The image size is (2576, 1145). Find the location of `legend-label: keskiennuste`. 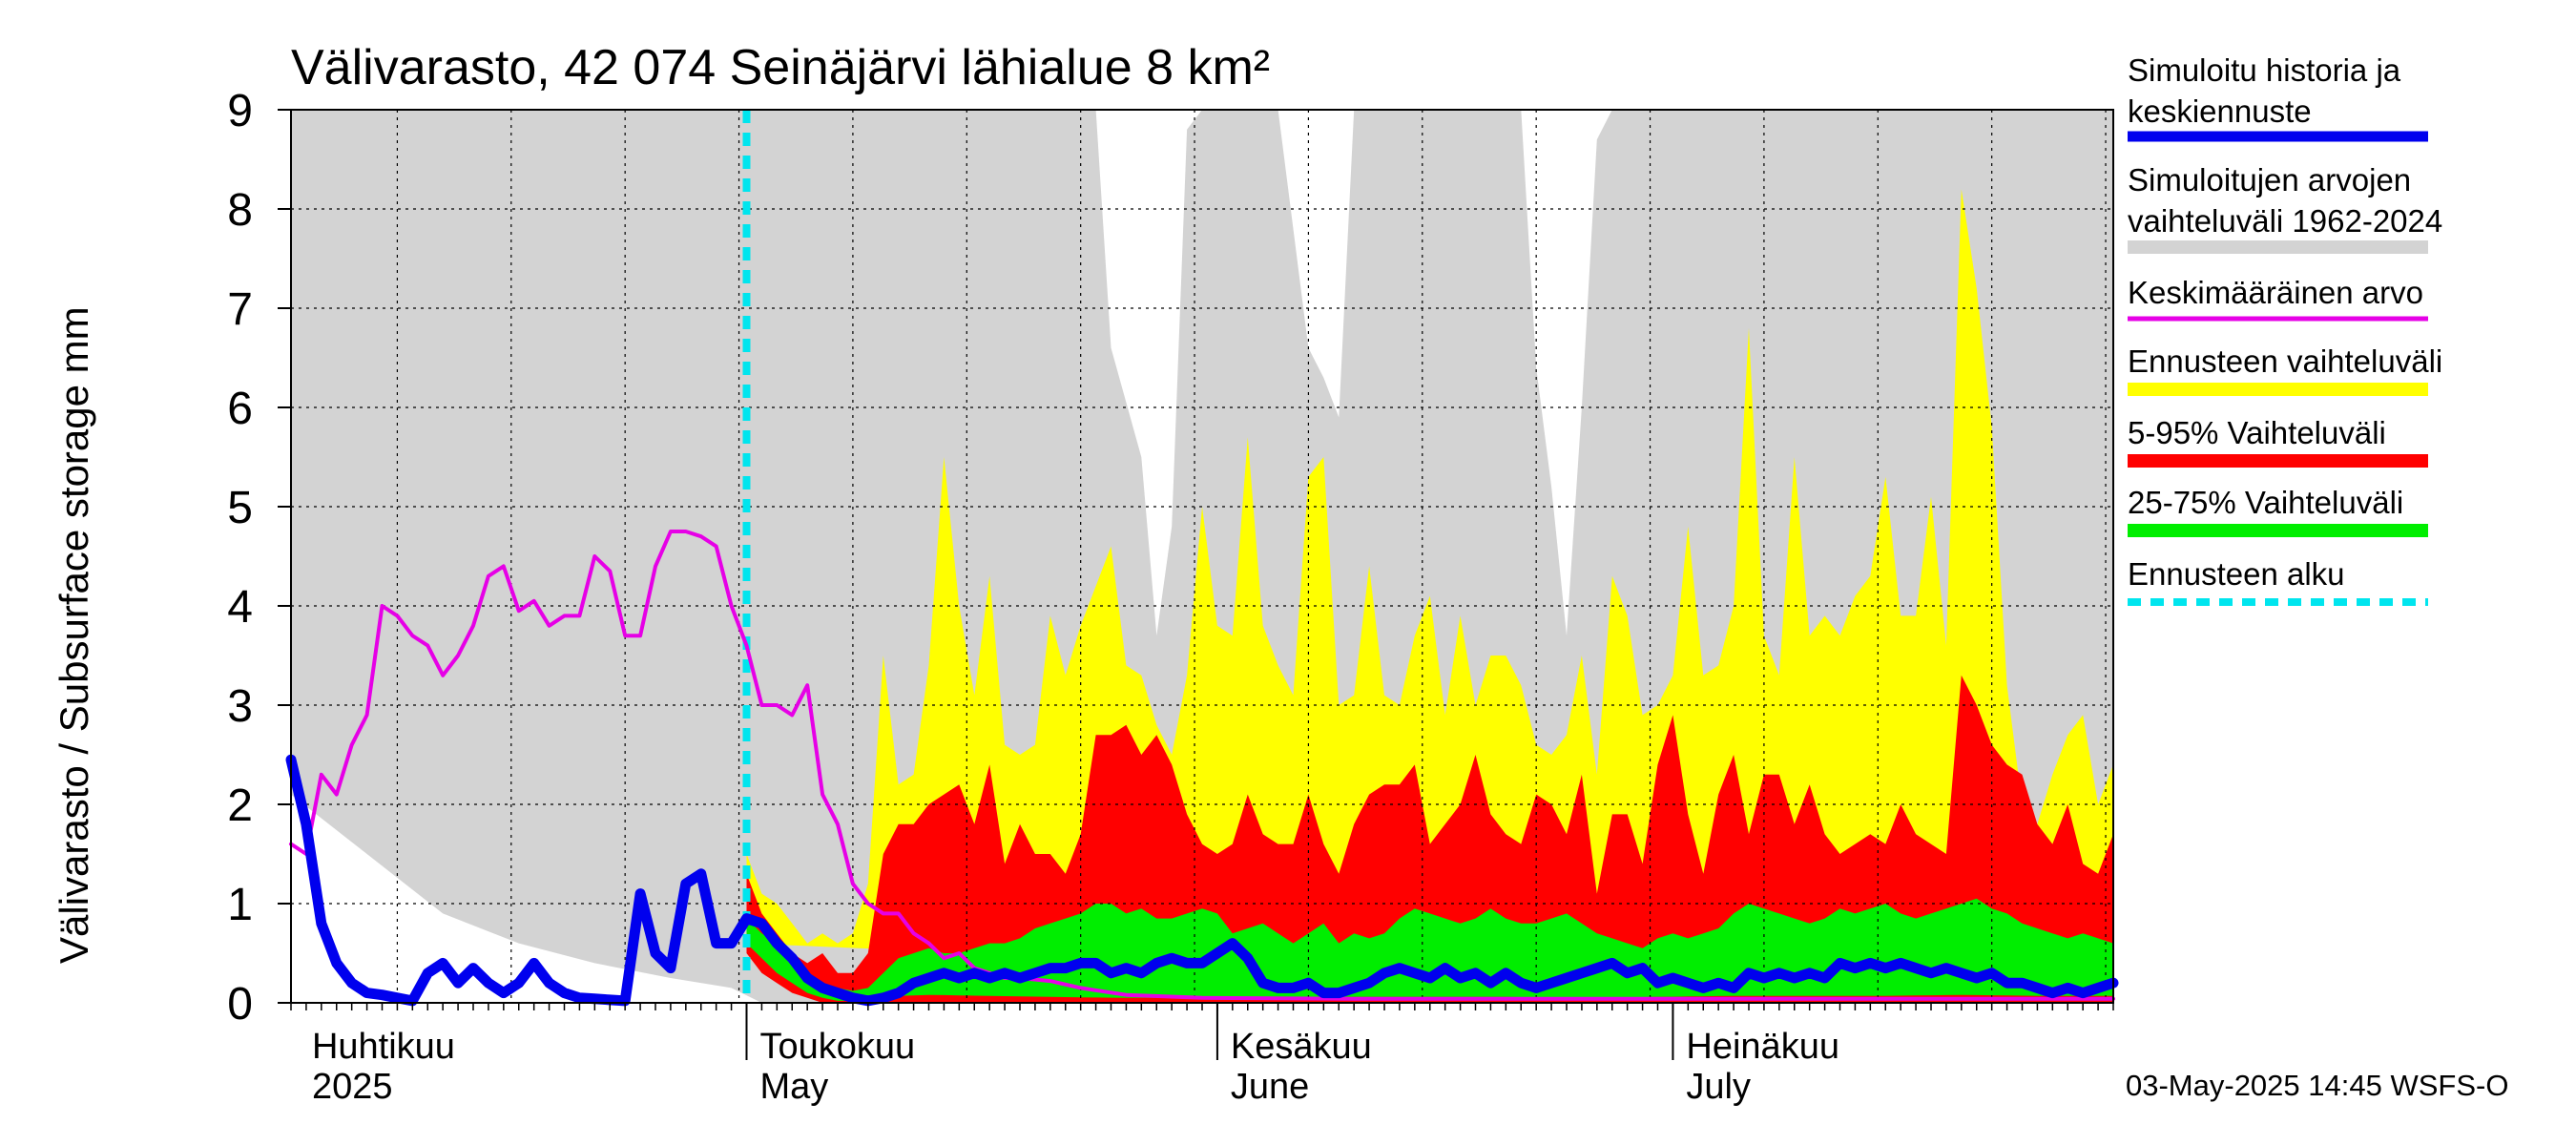

legend-label: keskiennuste is located at coordinates (2220, 112).